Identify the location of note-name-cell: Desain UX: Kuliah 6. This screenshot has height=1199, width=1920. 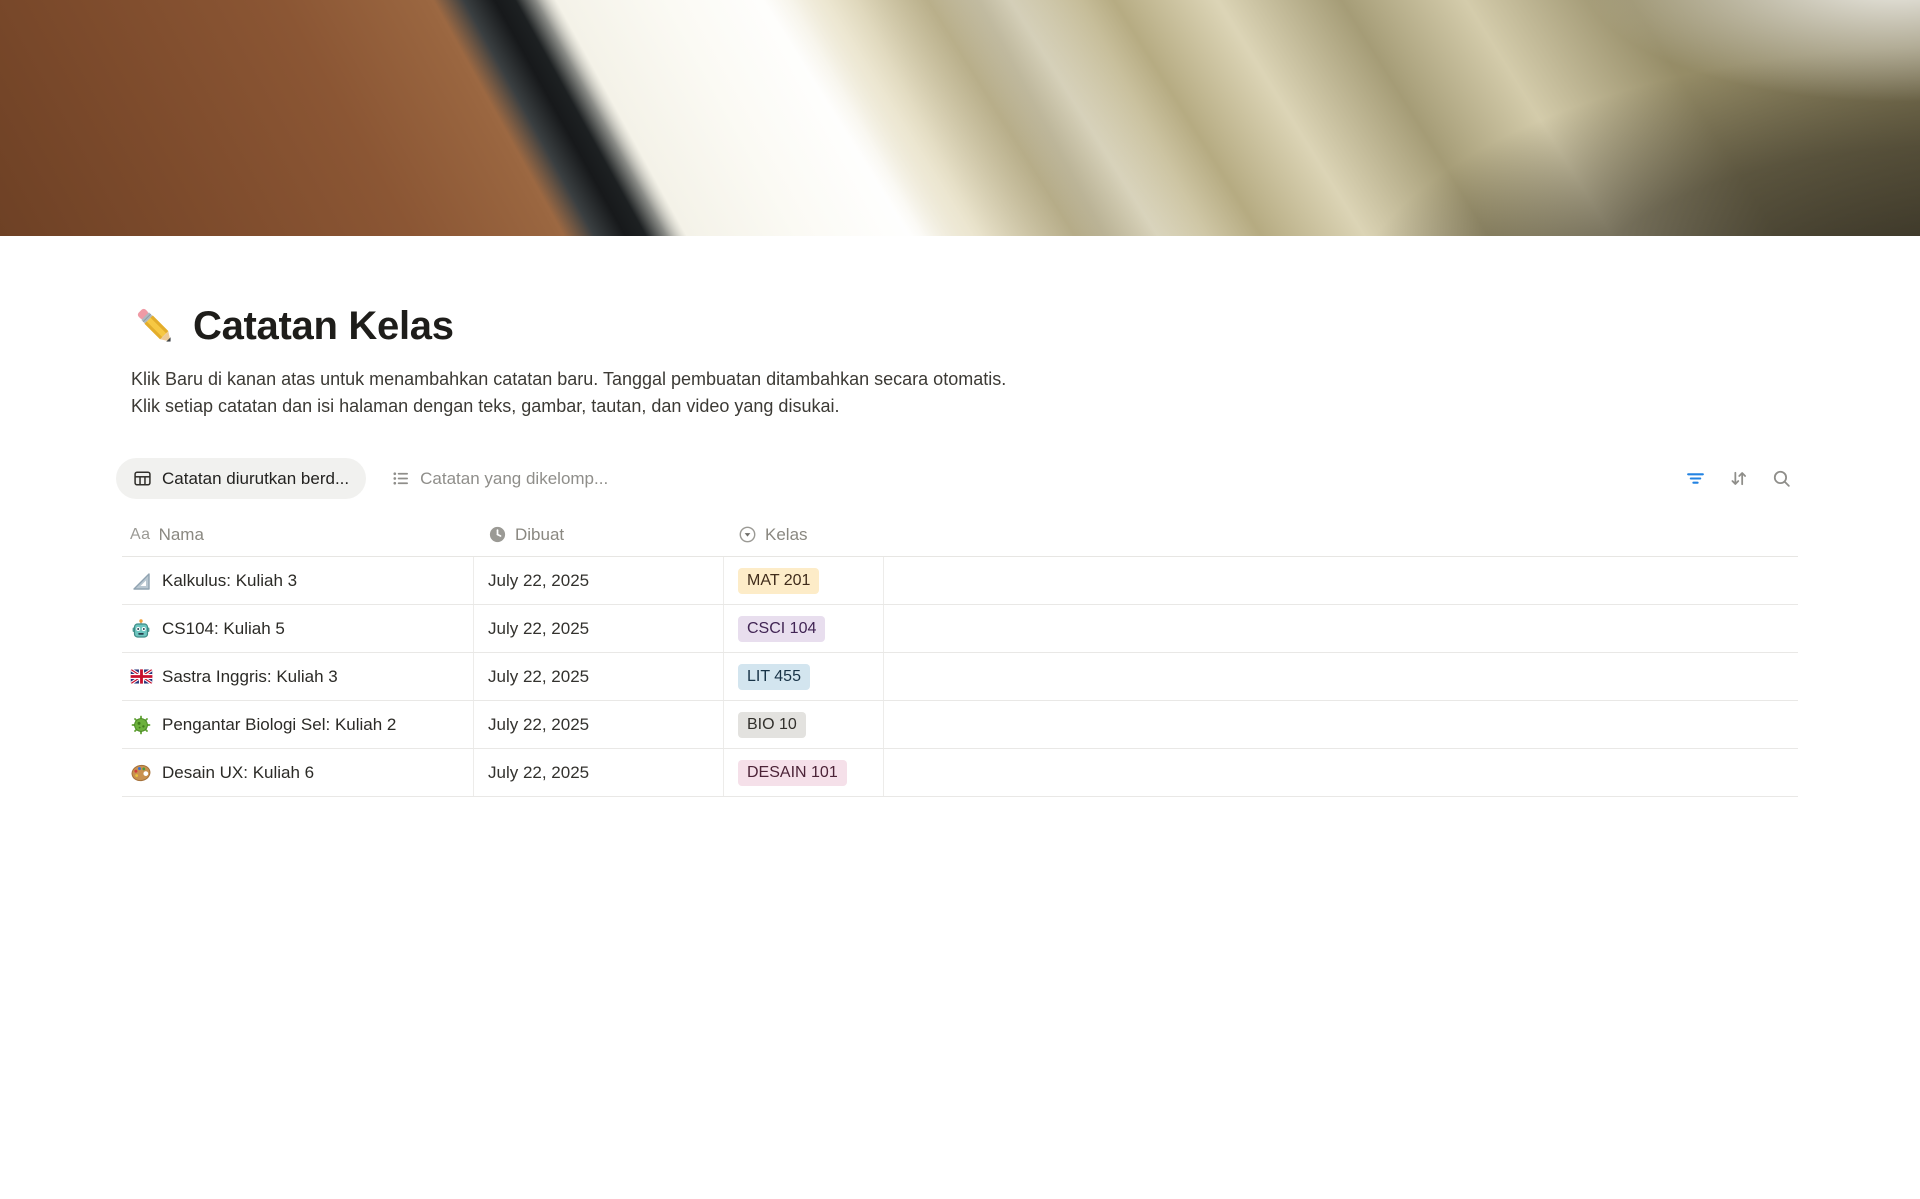
(298, 772).